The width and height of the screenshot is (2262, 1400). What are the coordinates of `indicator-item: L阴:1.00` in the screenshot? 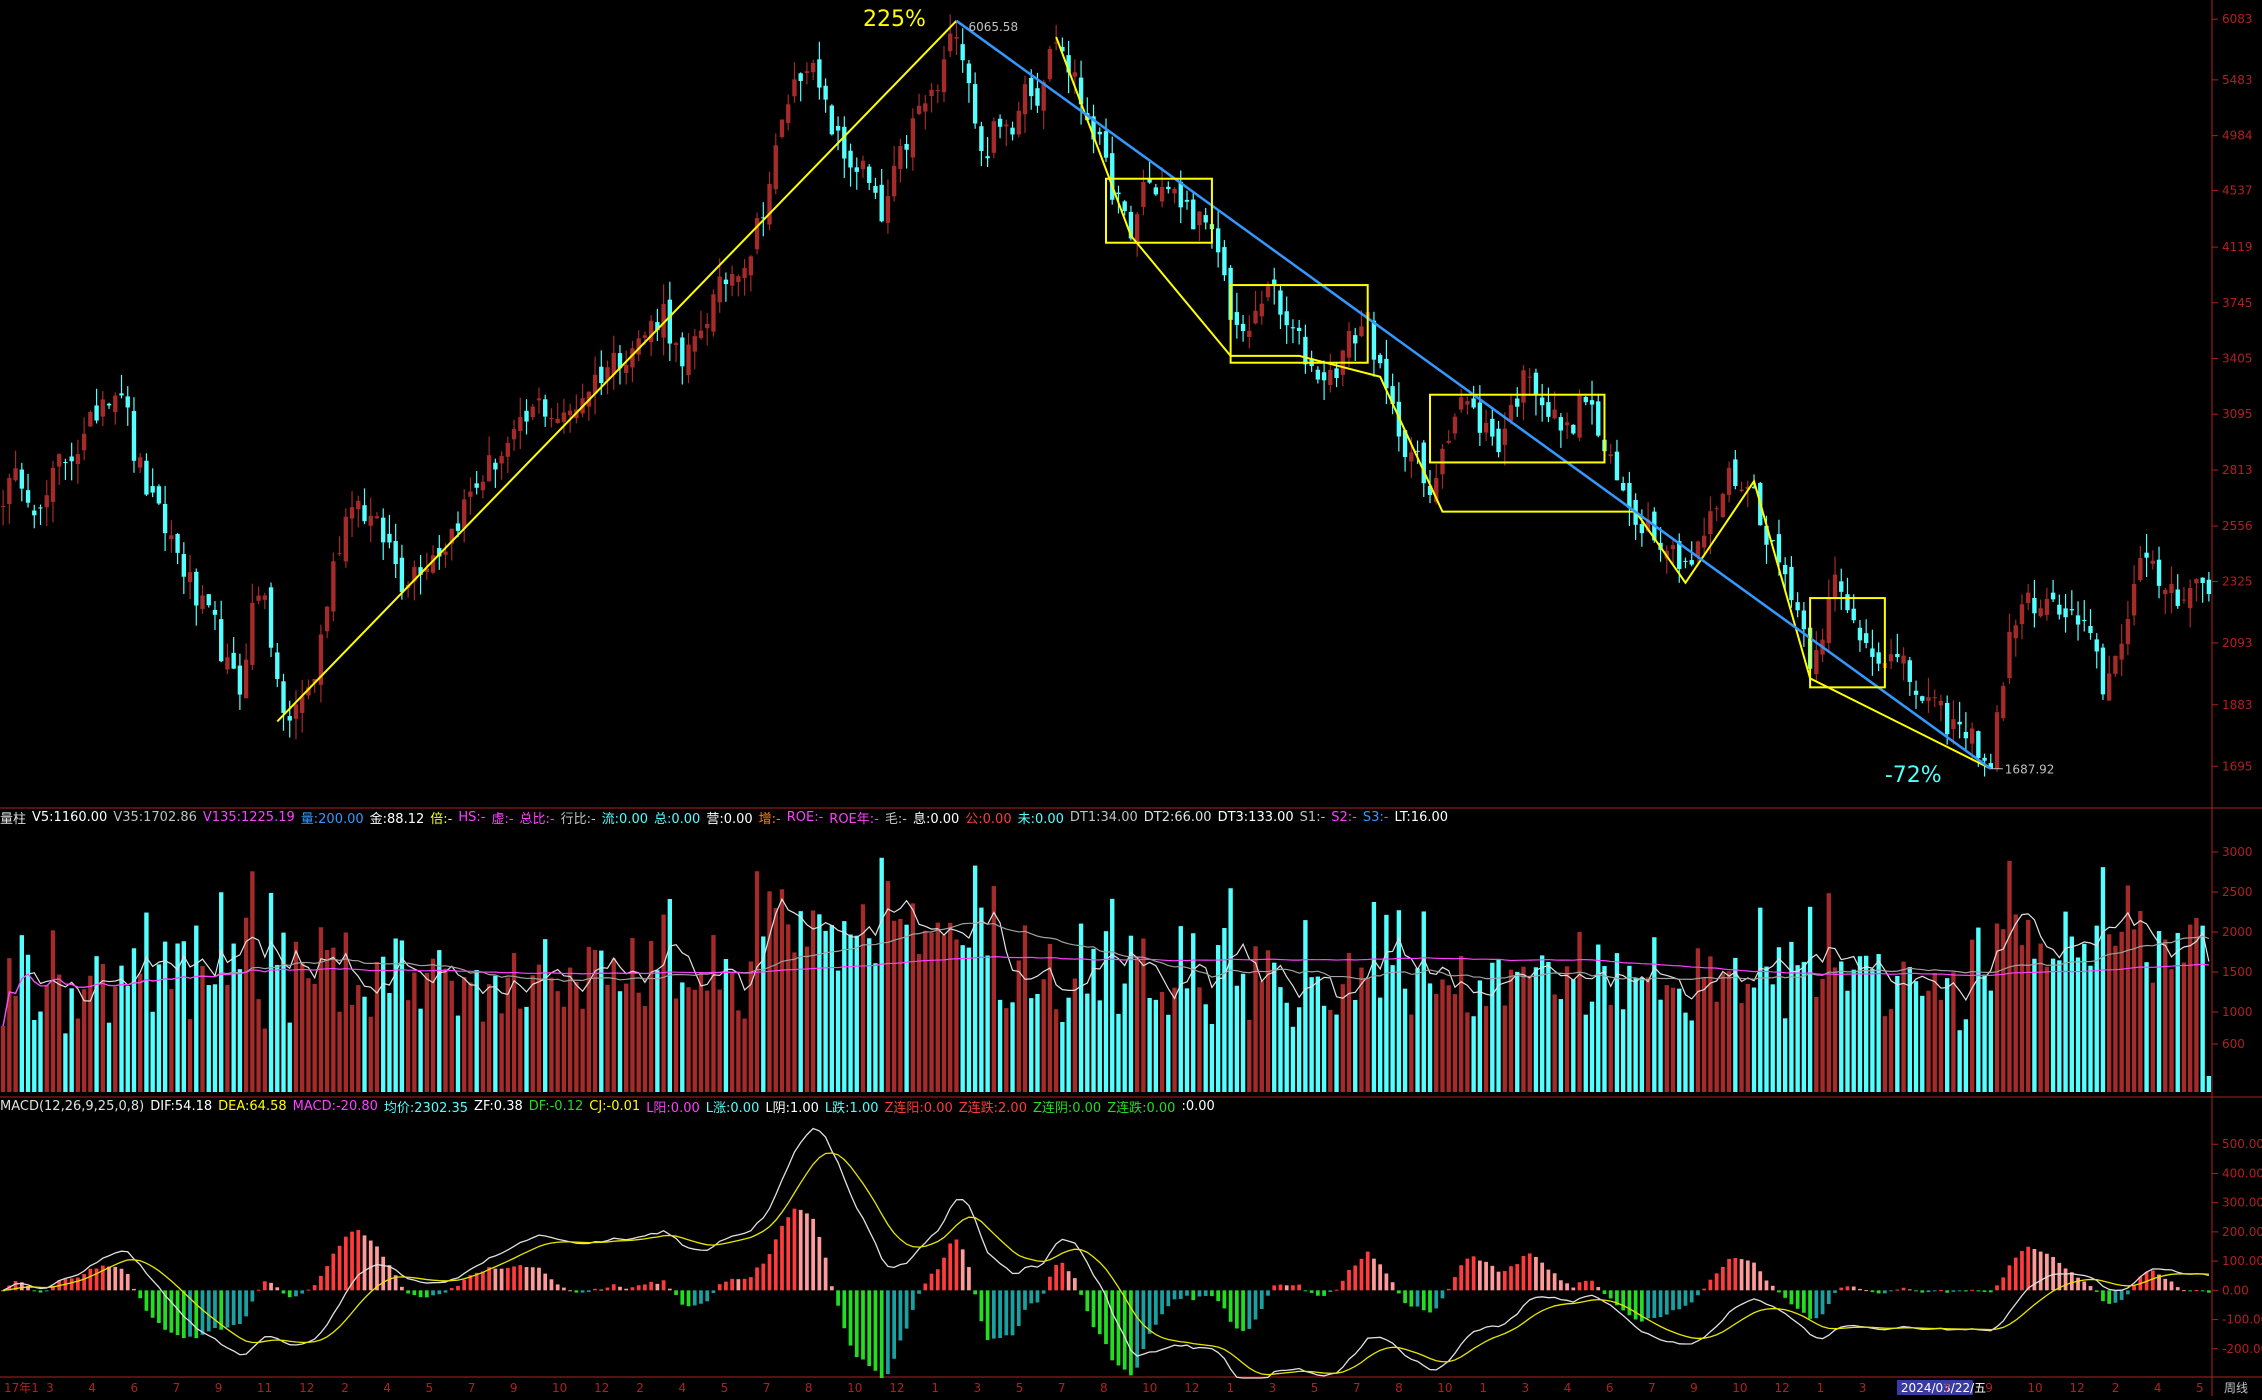 It's located at (792, 1108).